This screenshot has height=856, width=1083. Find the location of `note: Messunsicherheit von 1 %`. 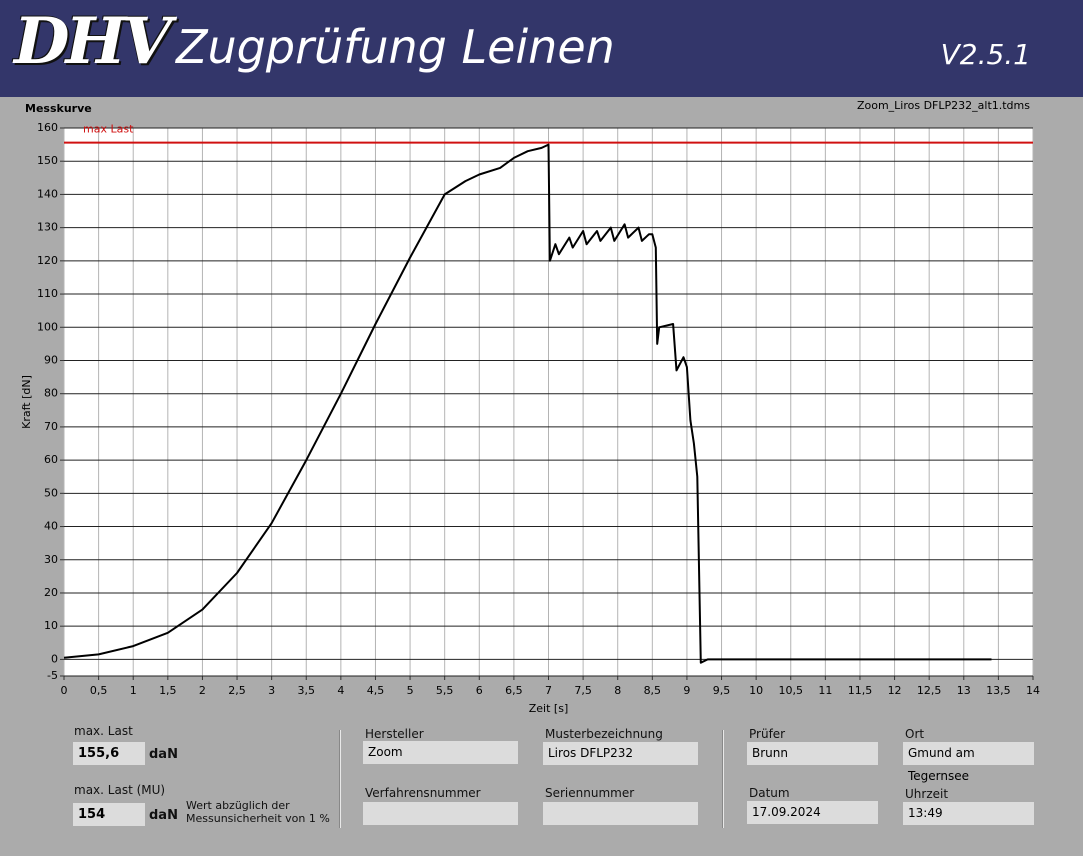

note: Messunsicherheit von 1 % is located at coordinates (258, 818).